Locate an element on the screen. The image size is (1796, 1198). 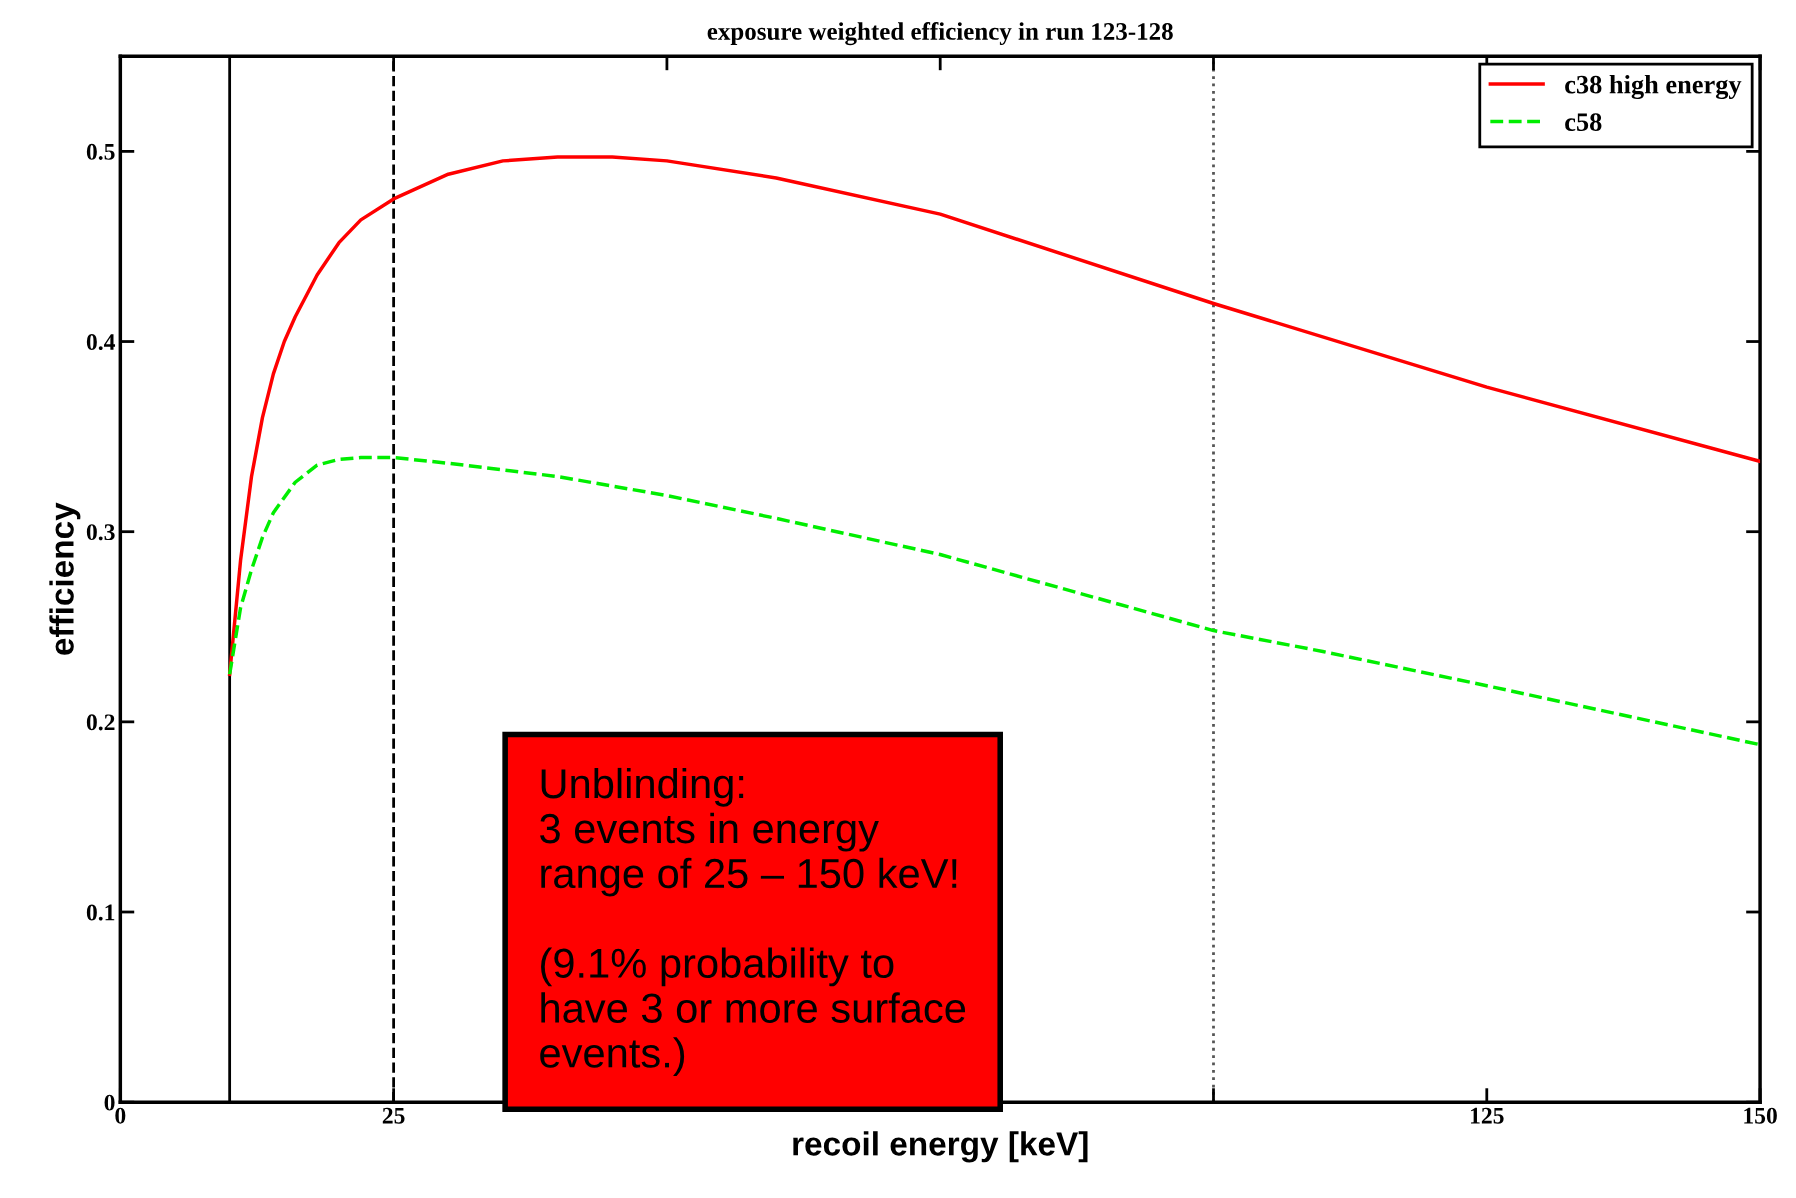
x-tick-label: 150 is located at coordinates (1760, 1115).